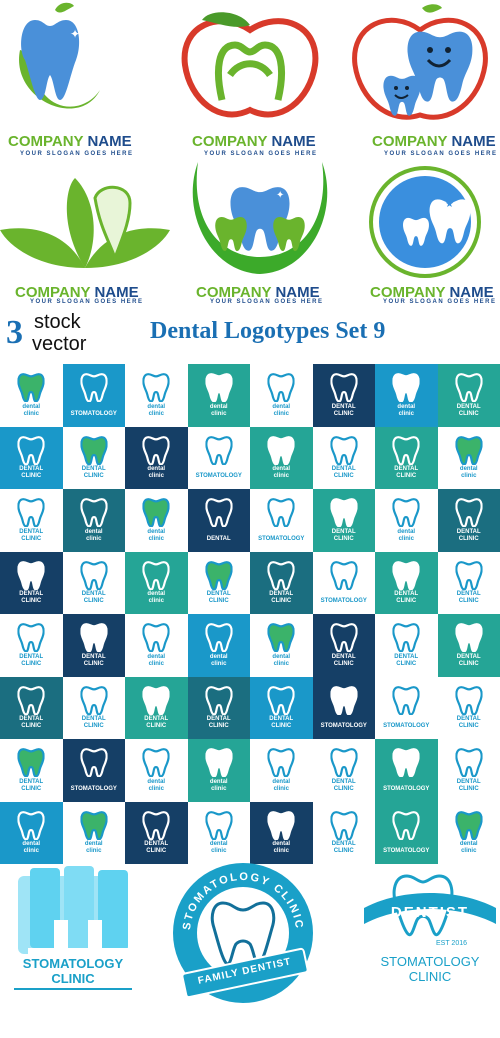  What do you see at coordinates (471, 292) in the screenshot?
I see `company-word-2: NAME` at bounding box center [471, 292].